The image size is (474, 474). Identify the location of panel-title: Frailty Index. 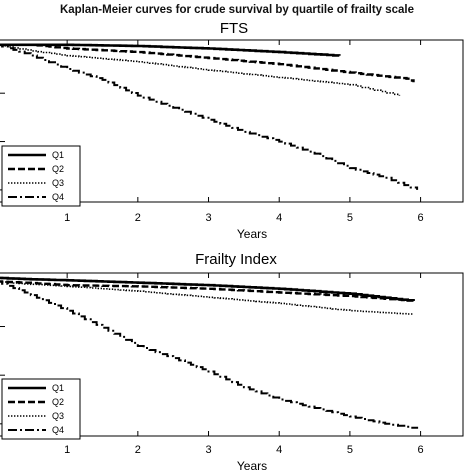
(236, 259).